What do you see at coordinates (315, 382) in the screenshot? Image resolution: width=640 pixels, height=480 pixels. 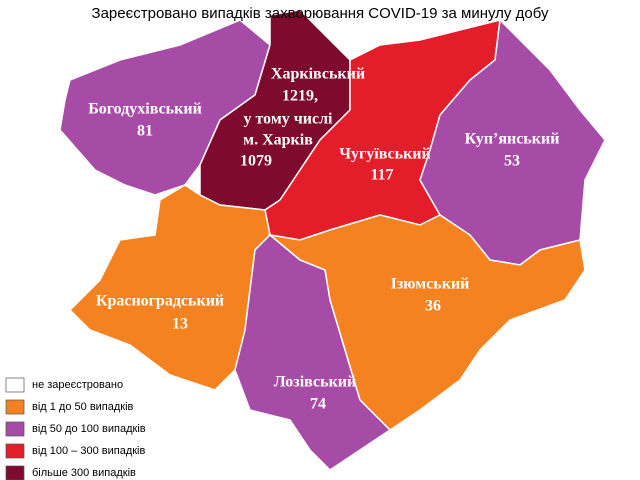 I see `region-name: Лозівський` at bounding box center [315, 382].